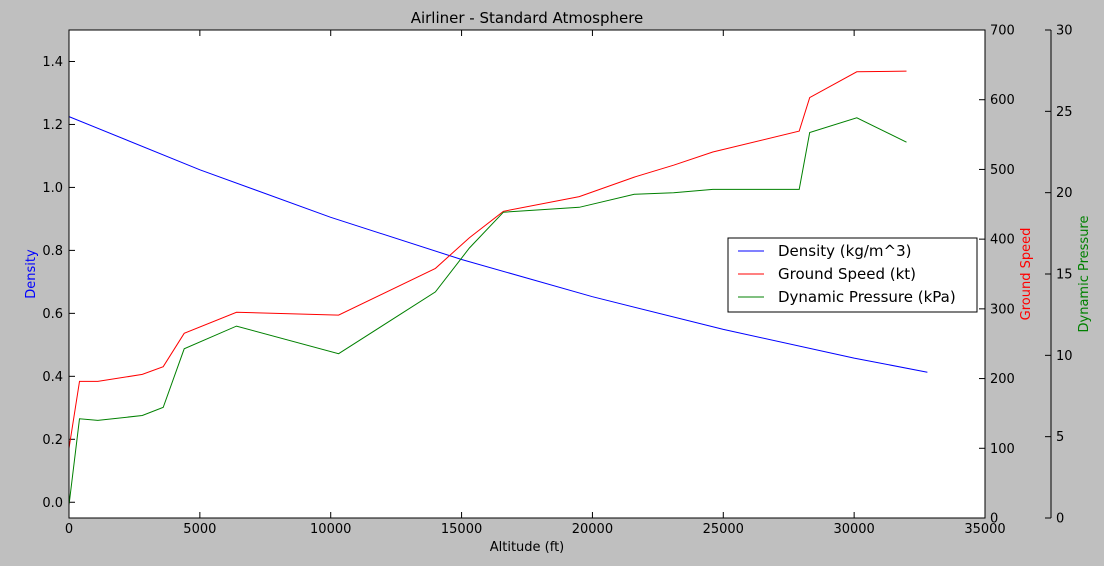  I want to click on dynamic-pressure-tick-label: 10, so click(1064, 356).